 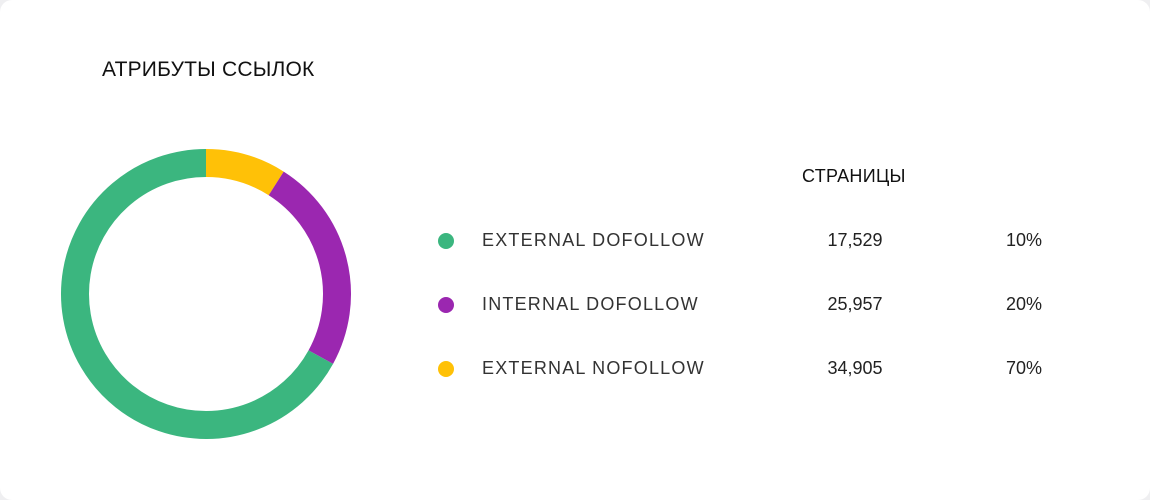 I want to click on legend-dot-yellow, so click(x=446, y=369).